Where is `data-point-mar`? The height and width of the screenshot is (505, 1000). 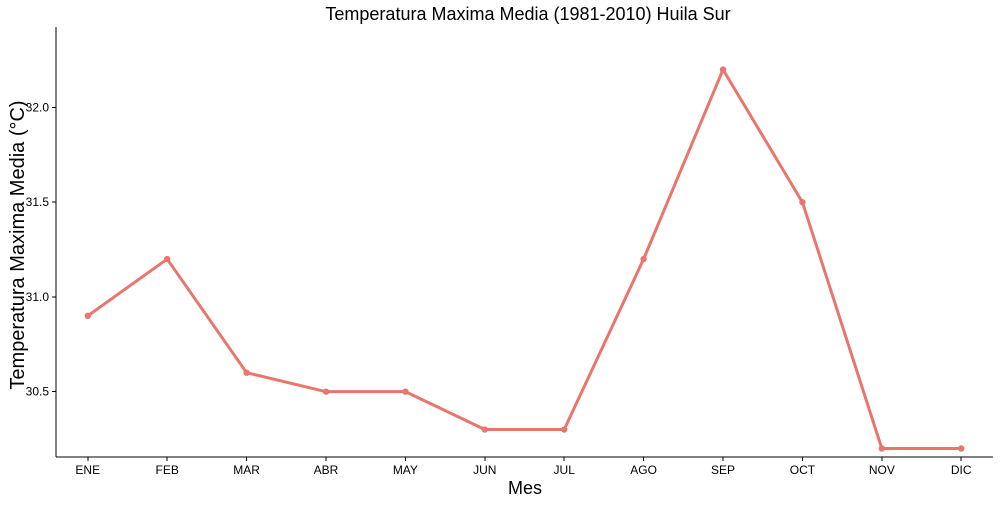
data-point-mar is located at coordinates (246, 372).